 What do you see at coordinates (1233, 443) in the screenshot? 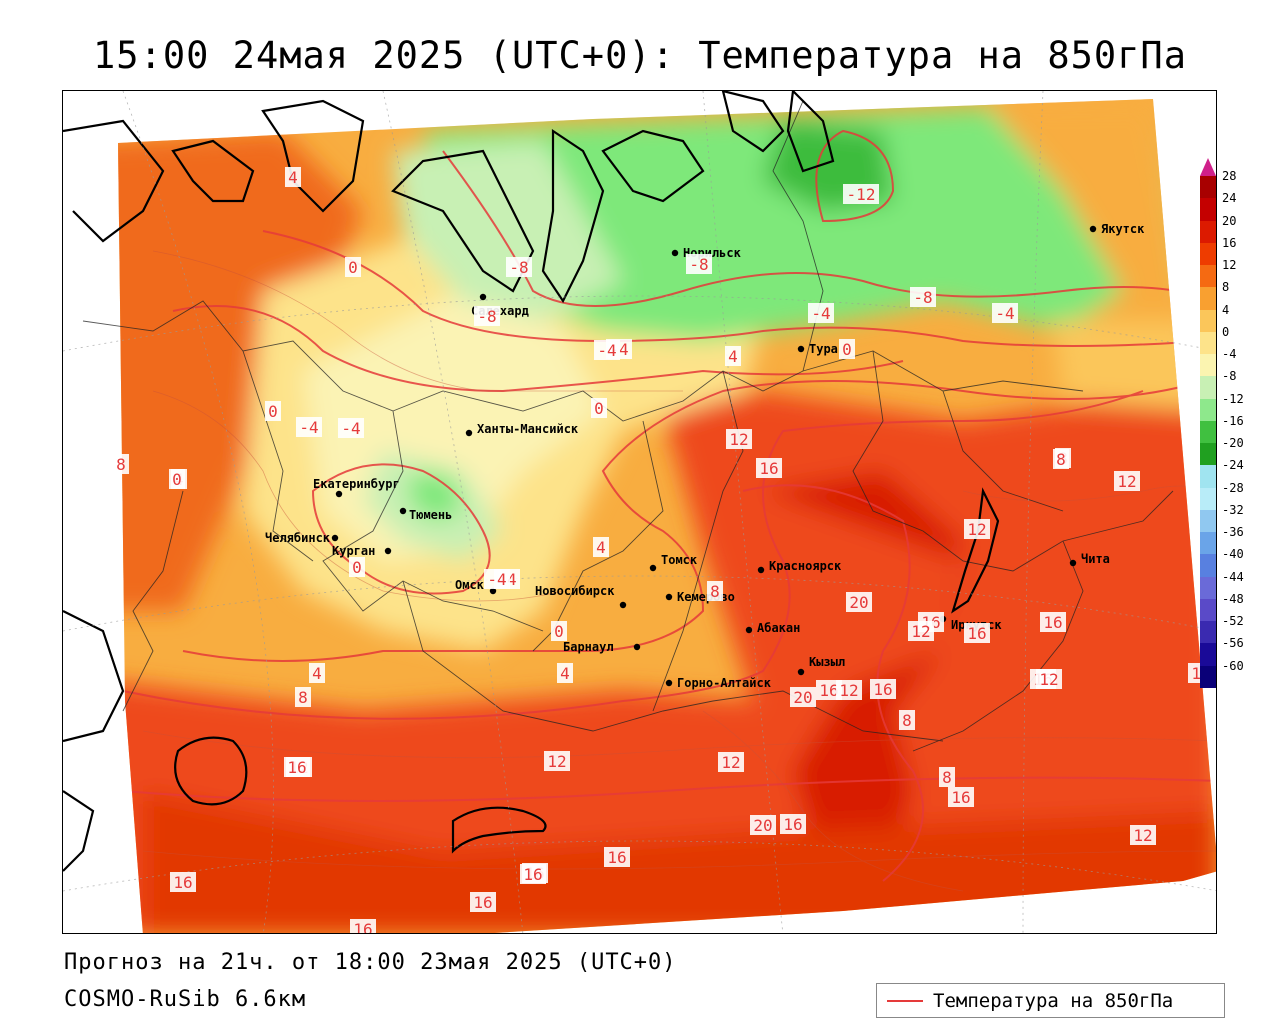
I see `colorbar-tick-label: -20` at bounding box center [1233, 443].